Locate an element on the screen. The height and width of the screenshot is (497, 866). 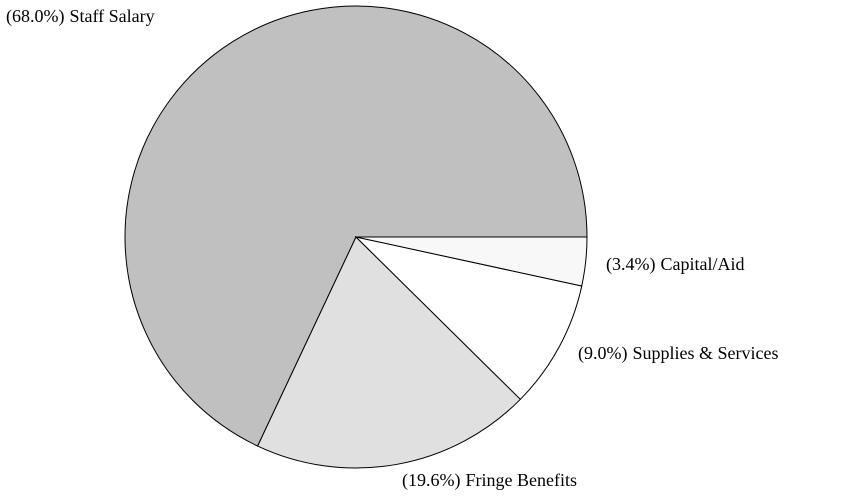
slice-category-label: Capital/Aid is located at coordinates (702, 264).